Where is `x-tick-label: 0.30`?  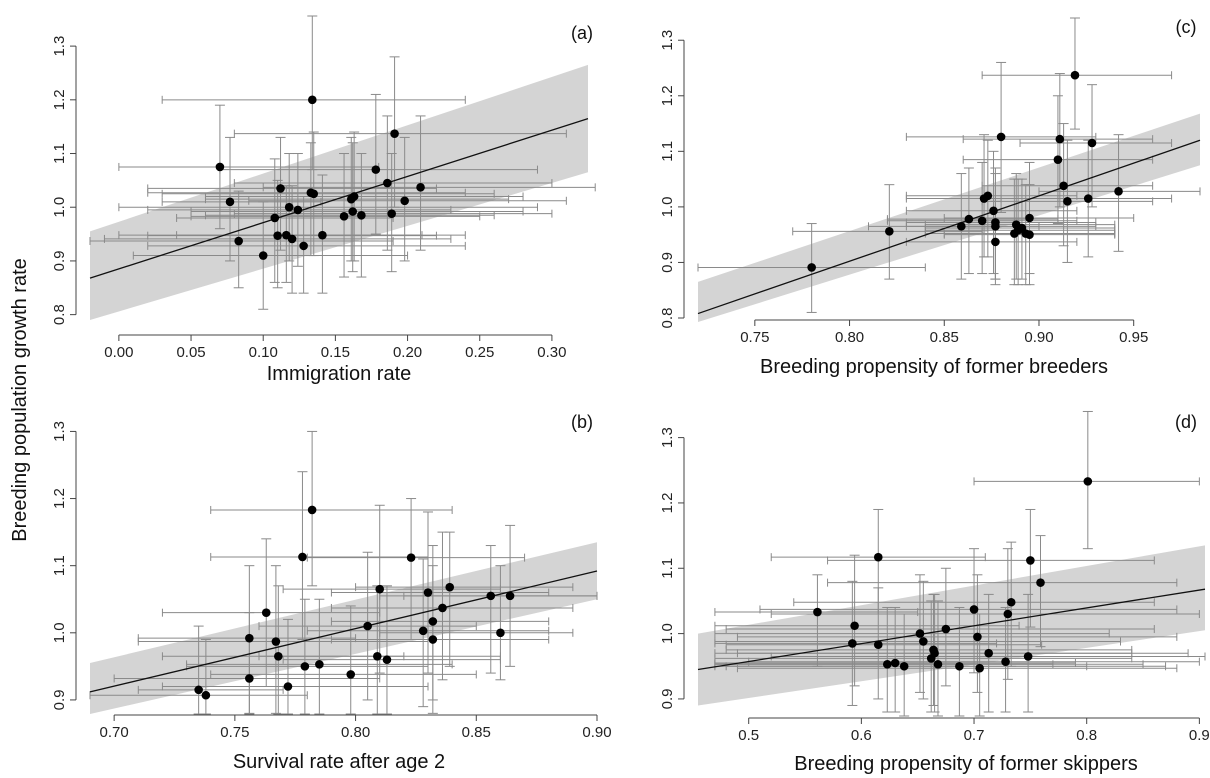
x-tick-label: 0.30 is located at coordinates (551, 352).